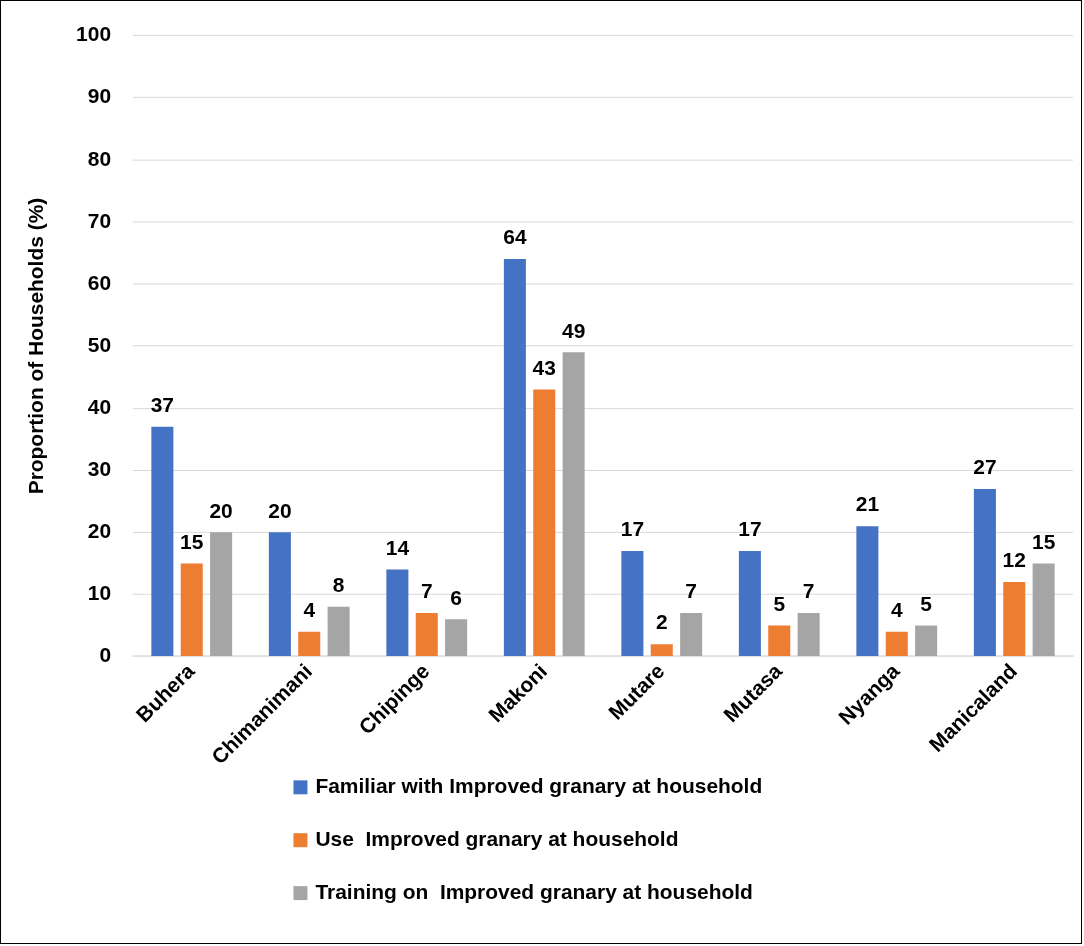 Image resolution: width=1084 pixels, height=946 pixels. I want to click on y-tick-label: 60, so click(99, 282).